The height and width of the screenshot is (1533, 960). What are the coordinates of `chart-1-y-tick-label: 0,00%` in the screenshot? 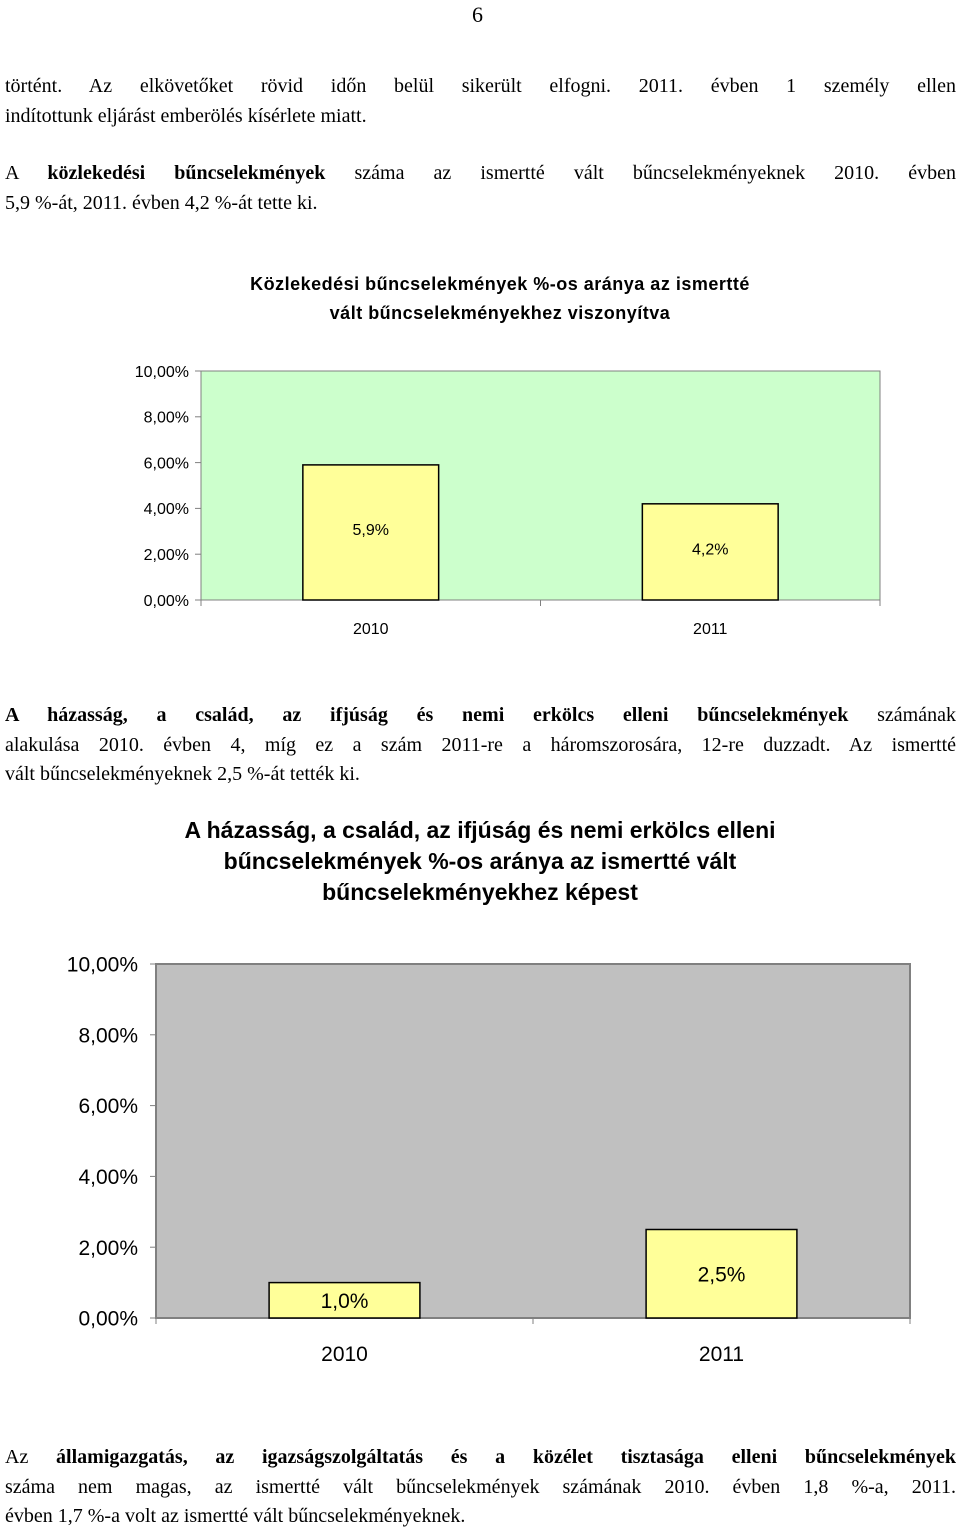 It's located at (166, 601).